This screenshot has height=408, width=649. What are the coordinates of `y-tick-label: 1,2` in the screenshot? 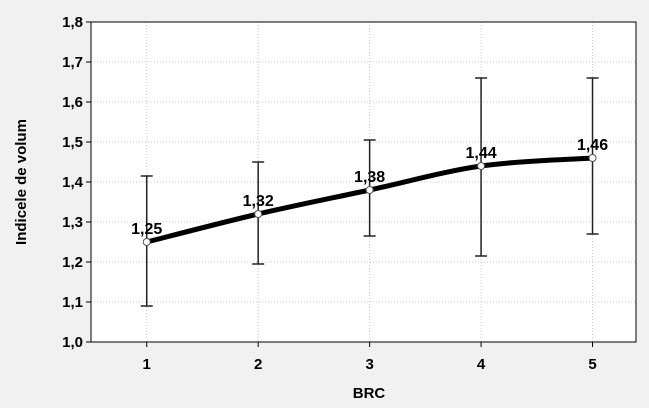 It's located at (72, 262).